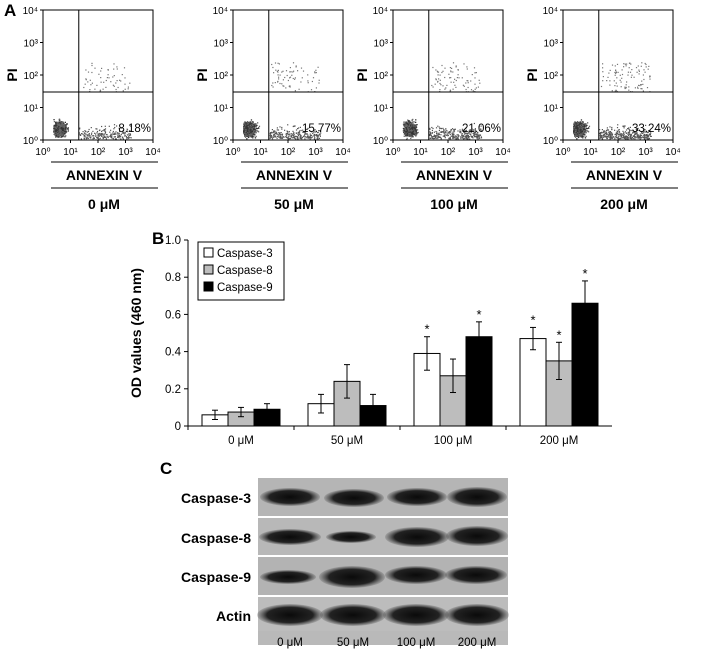 This screenshot has height=652, width=718. What do you see at coordinates (12, 74) in the screenshot?
I see `y-axis-label: PI` at bounding box center [12, 74].